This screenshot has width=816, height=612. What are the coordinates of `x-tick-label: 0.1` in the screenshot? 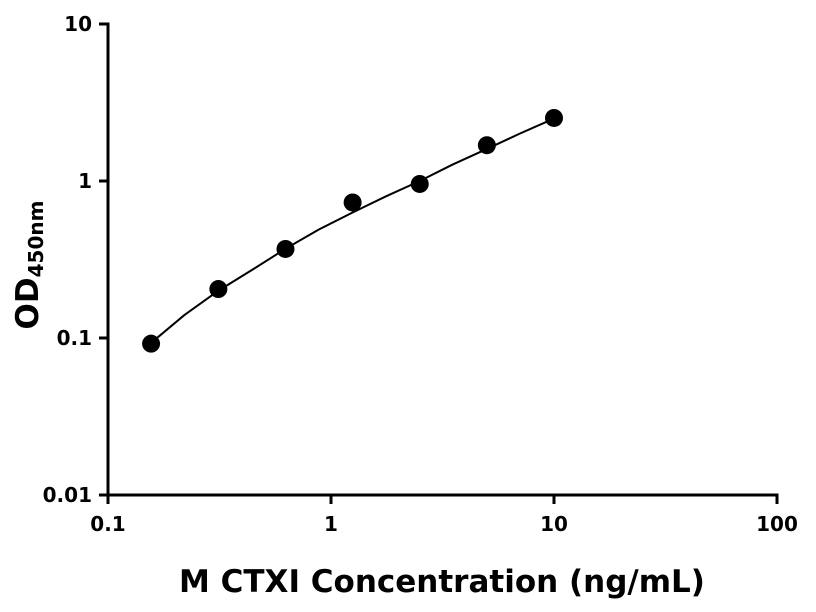 It's located at (107, 524).